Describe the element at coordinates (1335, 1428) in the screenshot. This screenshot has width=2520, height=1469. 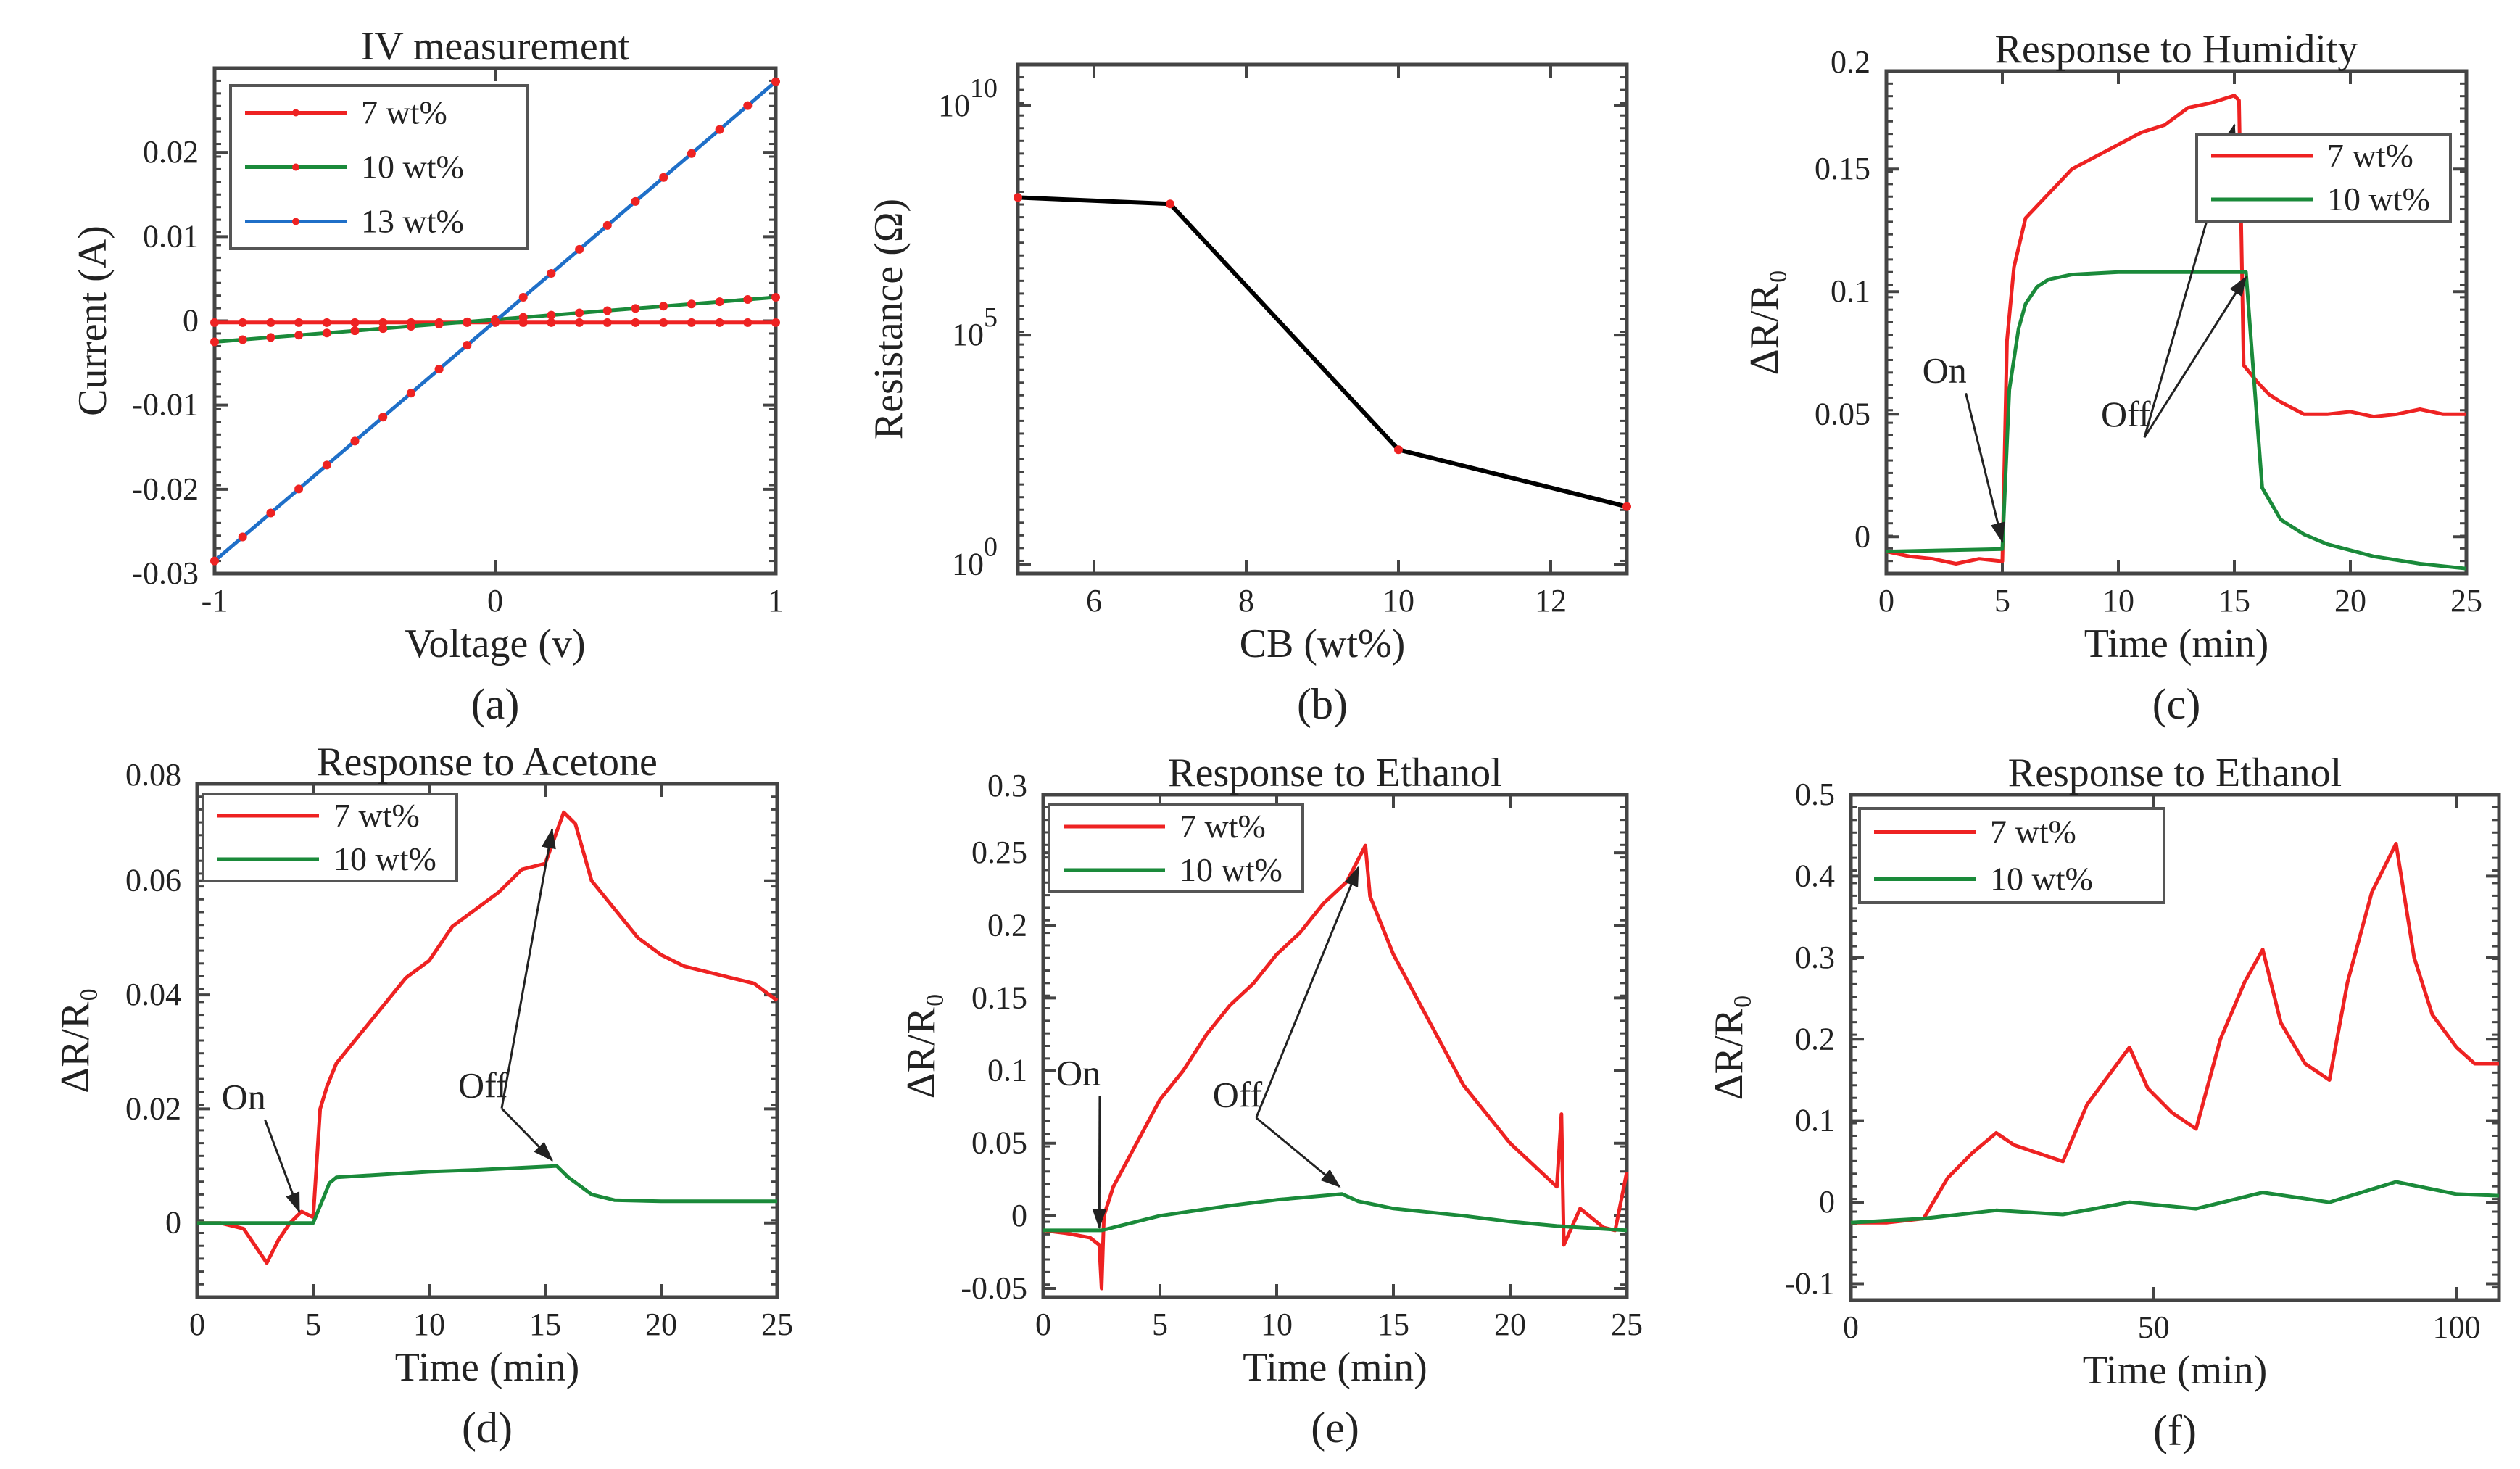
I see `panel-label: (e)` at that location.